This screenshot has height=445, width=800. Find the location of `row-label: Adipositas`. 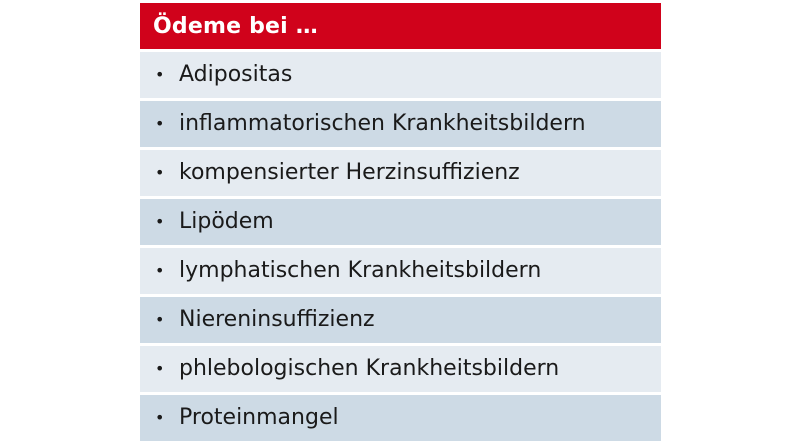

row-label: Adipositas is located at coordinates (236, 75).